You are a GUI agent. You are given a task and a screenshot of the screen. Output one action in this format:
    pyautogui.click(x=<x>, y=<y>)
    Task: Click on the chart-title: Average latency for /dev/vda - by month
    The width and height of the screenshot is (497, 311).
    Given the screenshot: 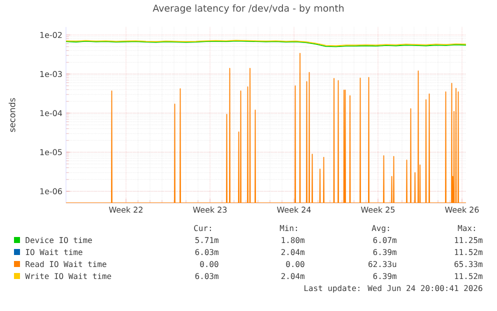 What is the action you would take?
    pyautogui.click(x=248, y=9)
    